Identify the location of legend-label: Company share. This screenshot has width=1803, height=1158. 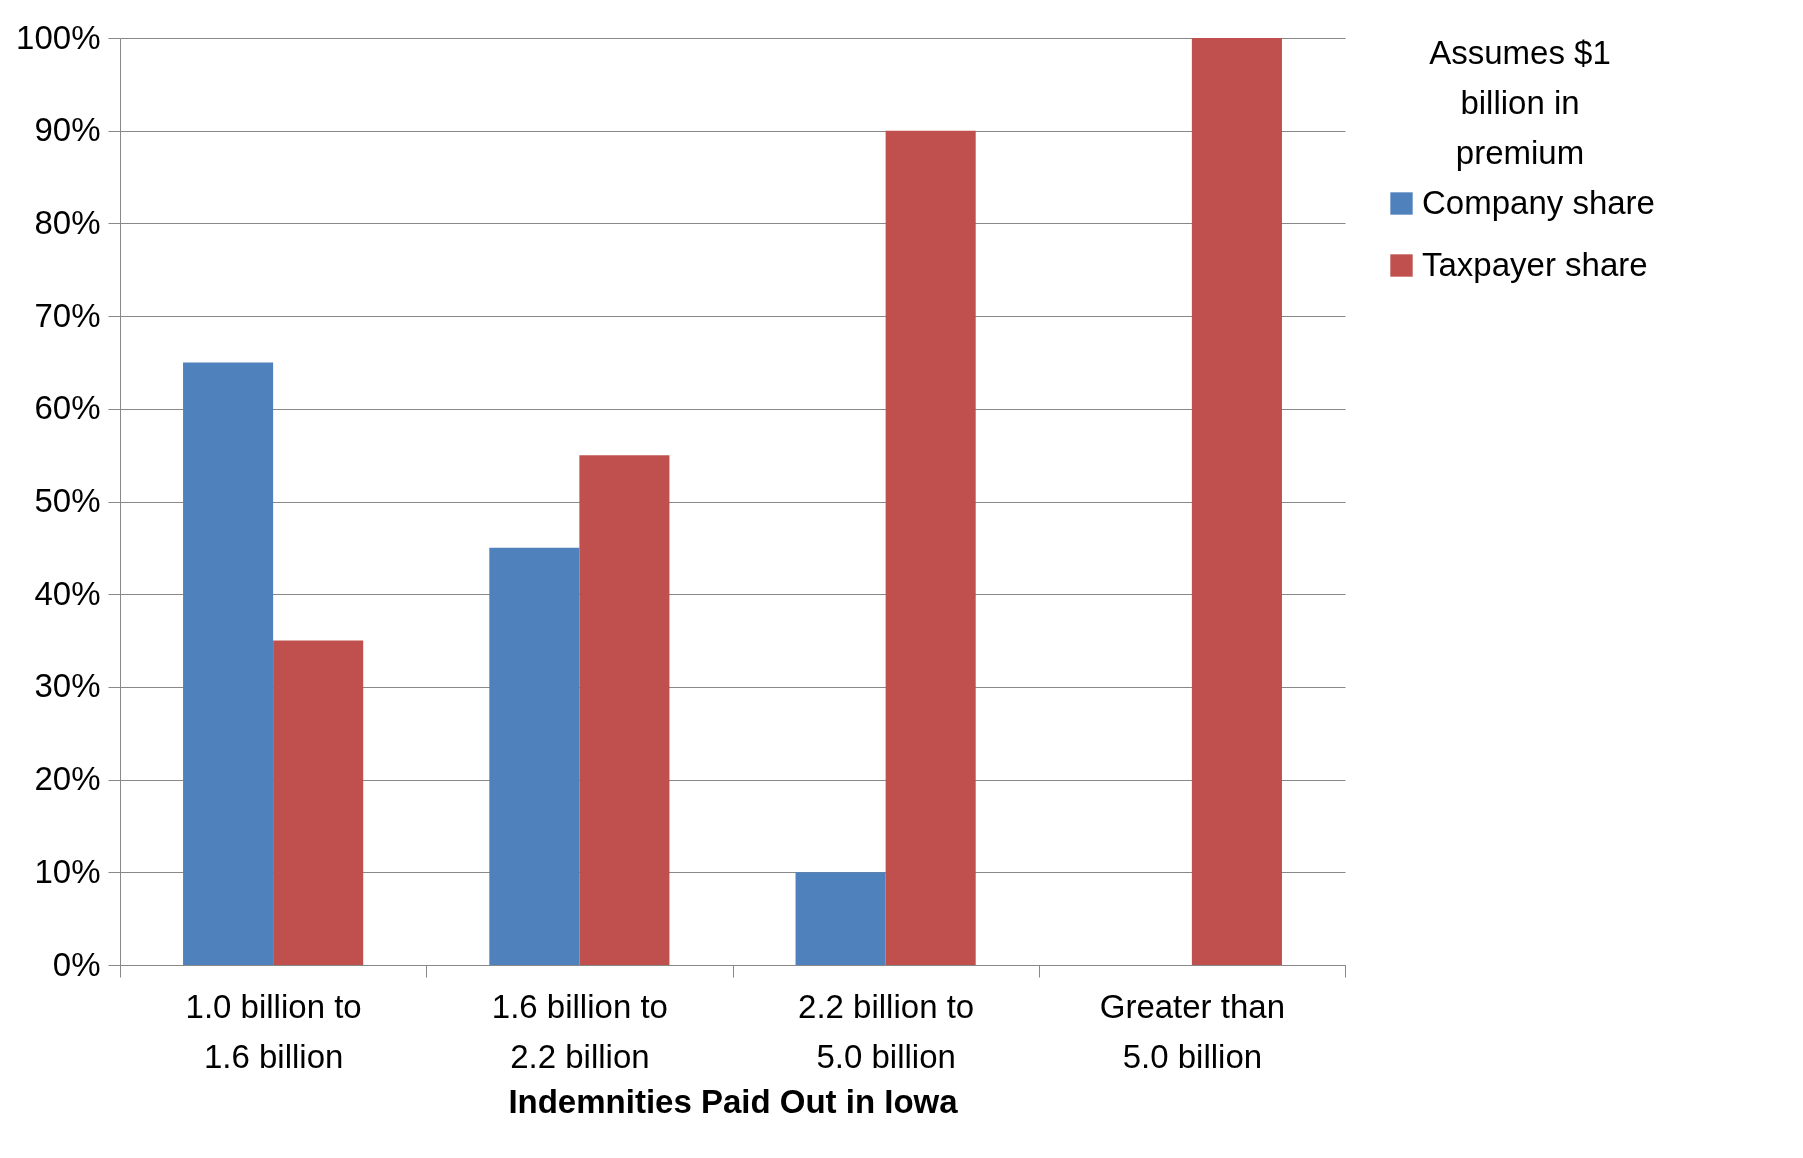
(1538, 202).